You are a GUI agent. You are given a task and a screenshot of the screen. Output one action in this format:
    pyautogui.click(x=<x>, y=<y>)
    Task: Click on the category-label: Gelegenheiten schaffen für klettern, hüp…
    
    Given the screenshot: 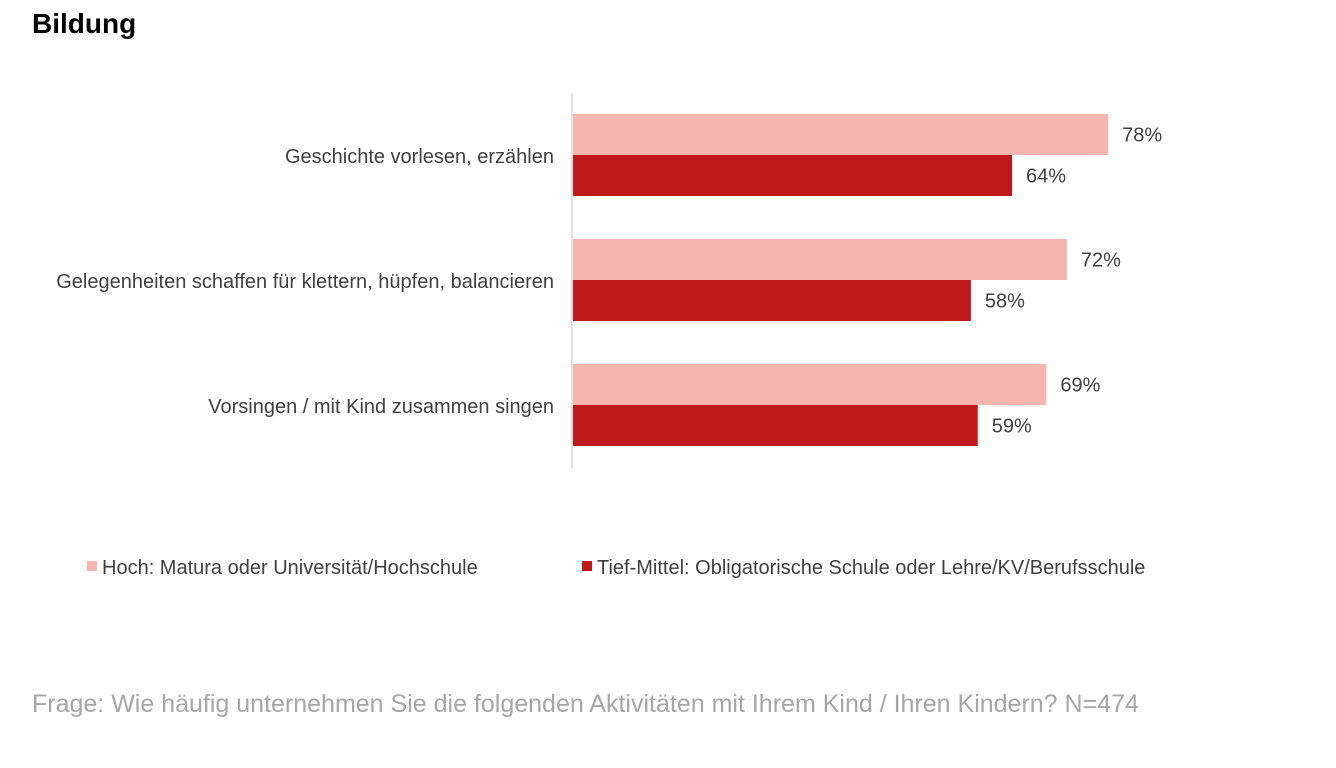 What is the action you would take?
    pyautogui.click(x=305, y=282)
    